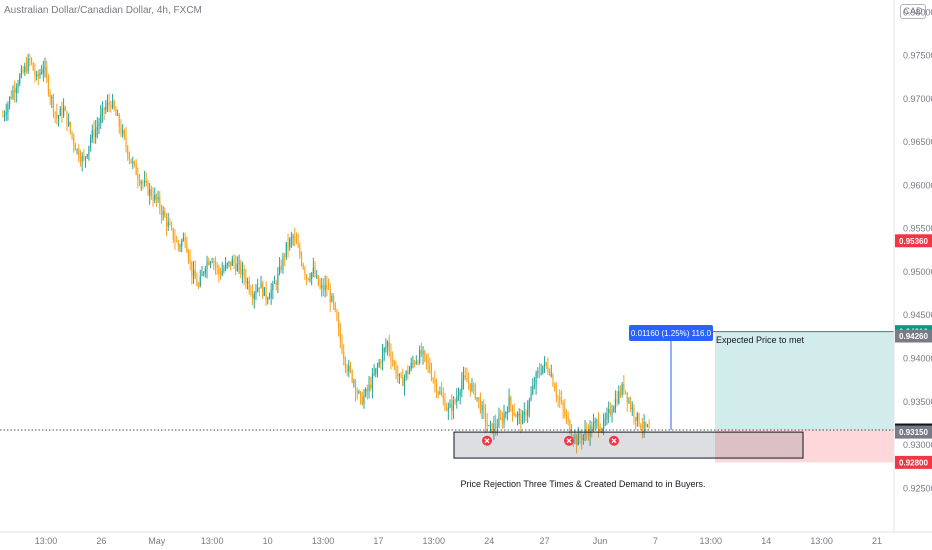  What do you see at coordinates (671, 333) in the screenshot?
I see `measure-label: 0.01160 (1.25%) 116.0` at bounding box center [671, 333].